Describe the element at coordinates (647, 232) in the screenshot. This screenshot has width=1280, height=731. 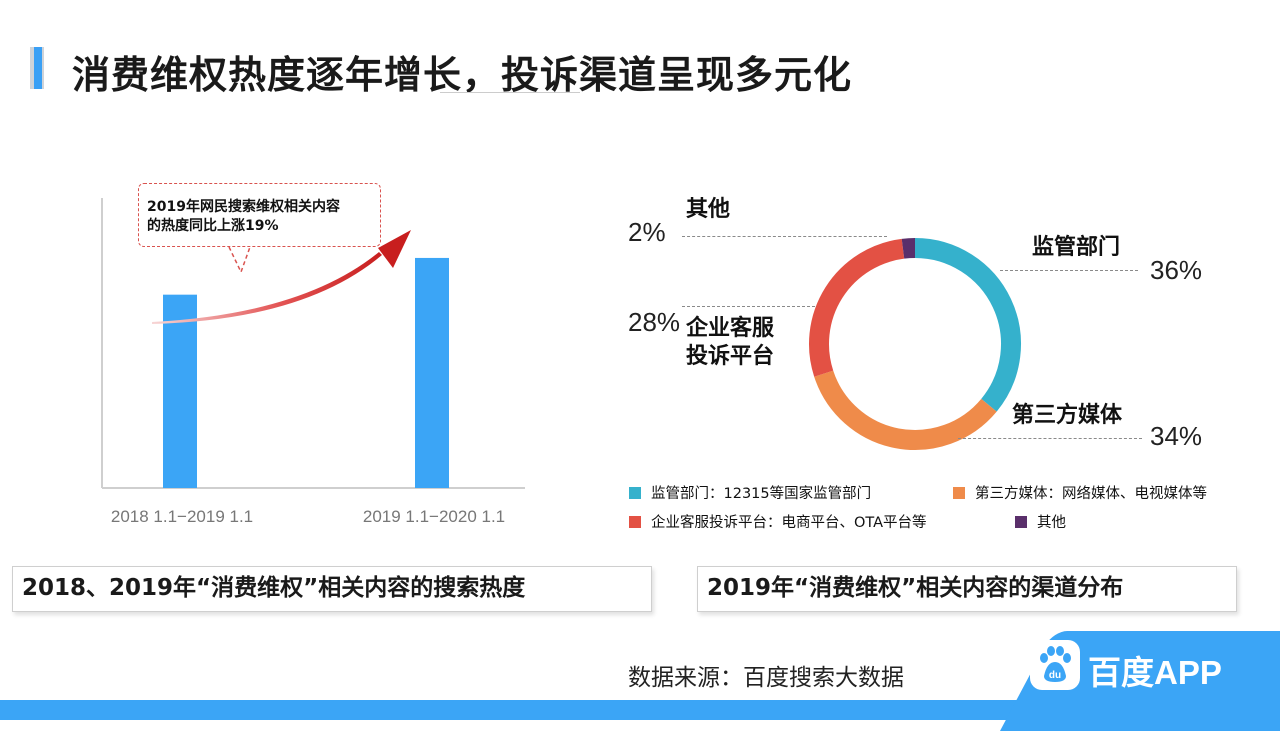
I see `pct-other: 2%` at that location.